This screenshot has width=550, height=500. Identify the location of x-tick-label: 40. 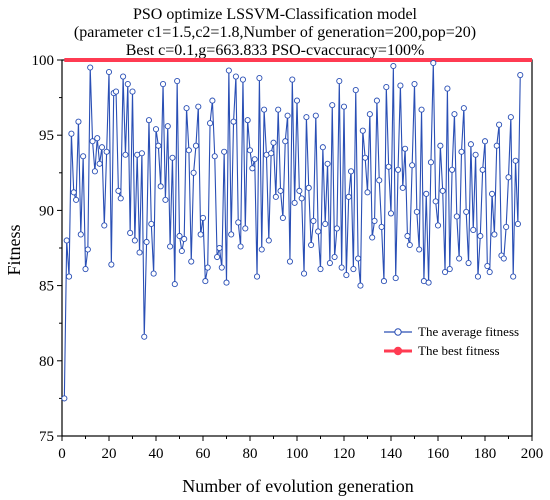
(156, 454).